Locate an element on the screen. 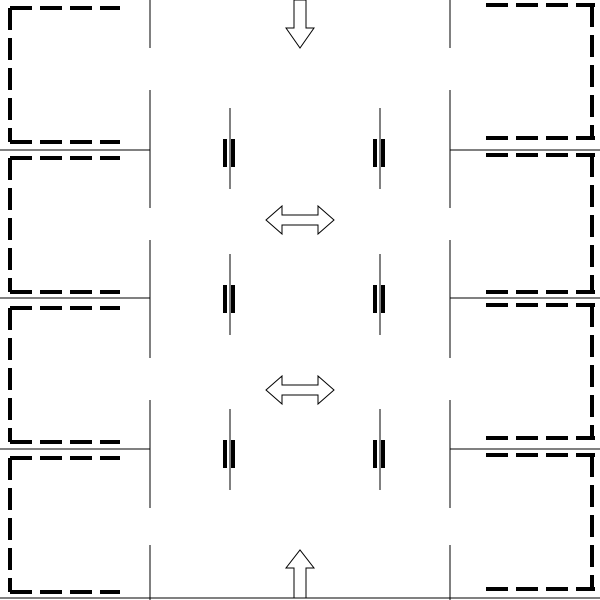 The height and width of the screenshot is (600, 600). flow-arrows is located at coordinates (300, 299).